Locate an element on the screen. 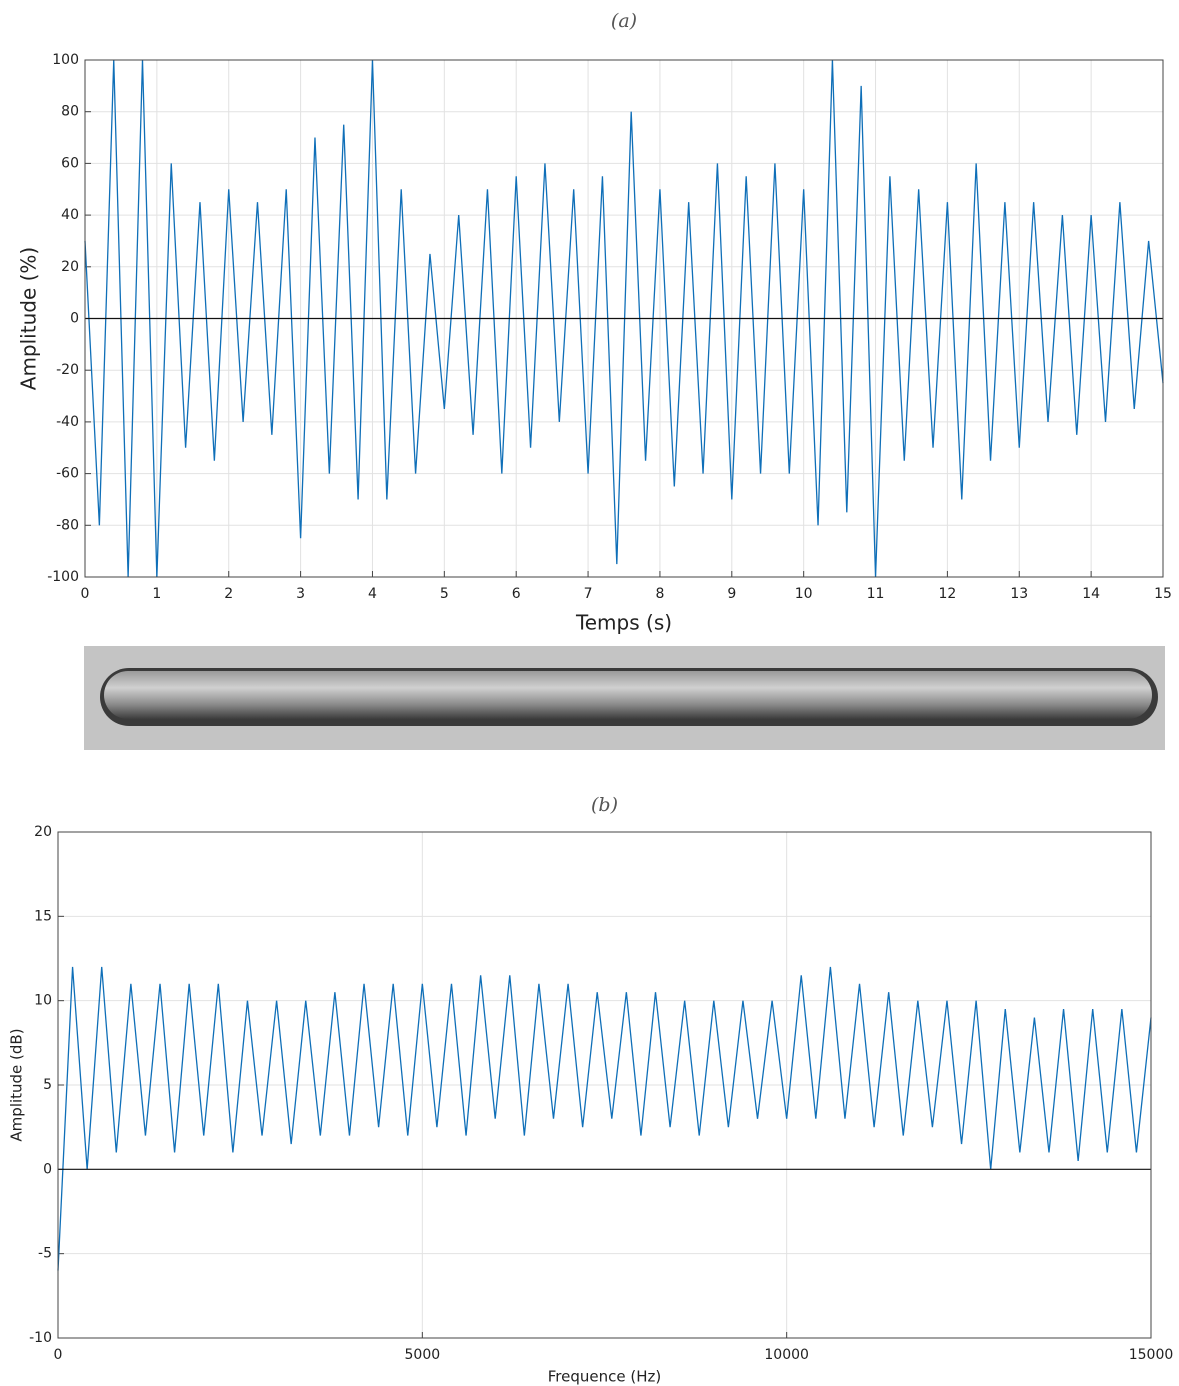 This screenshot has width=1179, height=1386. y-tick-label: -100 is located at coordinates (63, 577).